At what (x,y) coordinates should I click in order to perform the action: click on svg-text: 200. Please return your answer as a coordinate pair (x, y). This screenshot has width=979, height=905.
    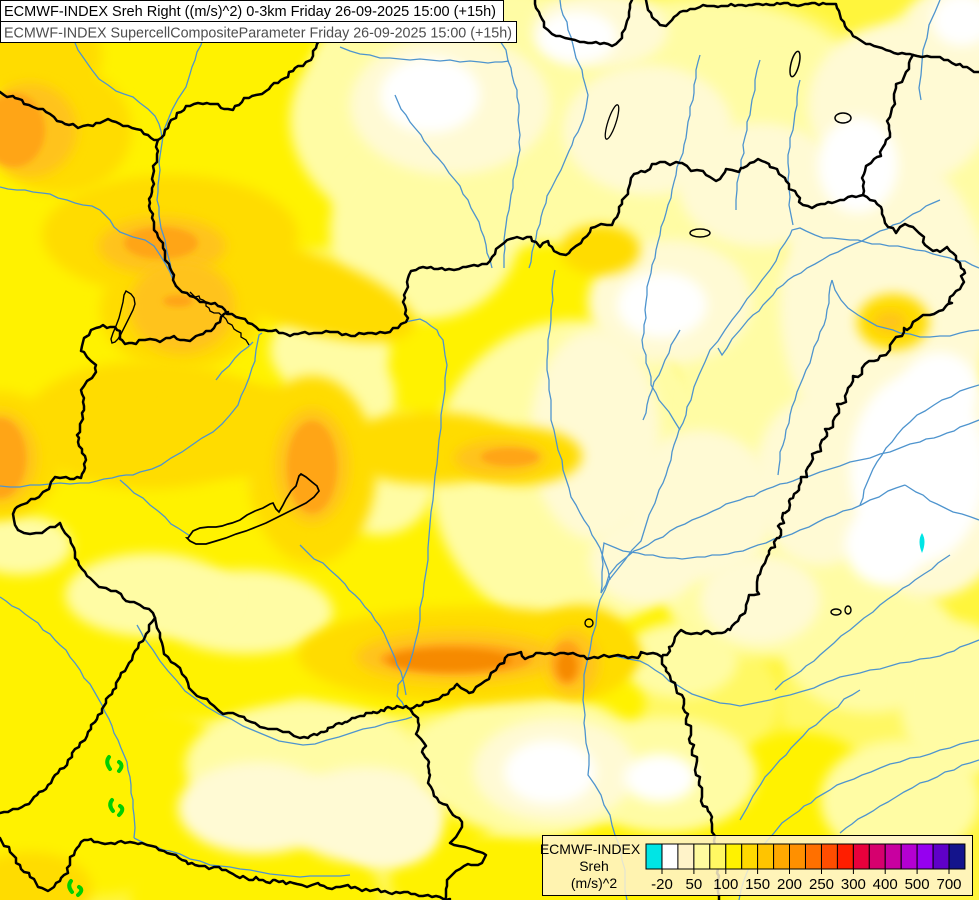
    Looking at the image, I should click on (789, 884).